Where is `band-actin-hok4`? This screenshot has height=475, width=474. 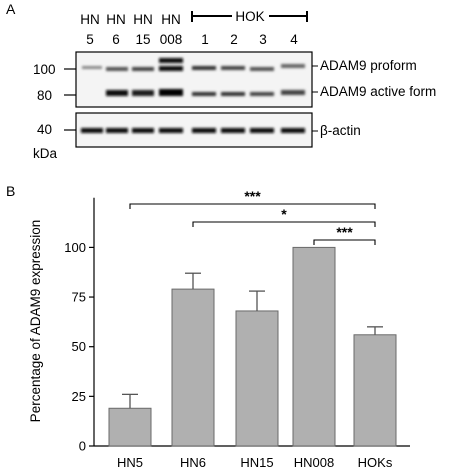
band-actin-hok4 is located at coordinates (293, 130).